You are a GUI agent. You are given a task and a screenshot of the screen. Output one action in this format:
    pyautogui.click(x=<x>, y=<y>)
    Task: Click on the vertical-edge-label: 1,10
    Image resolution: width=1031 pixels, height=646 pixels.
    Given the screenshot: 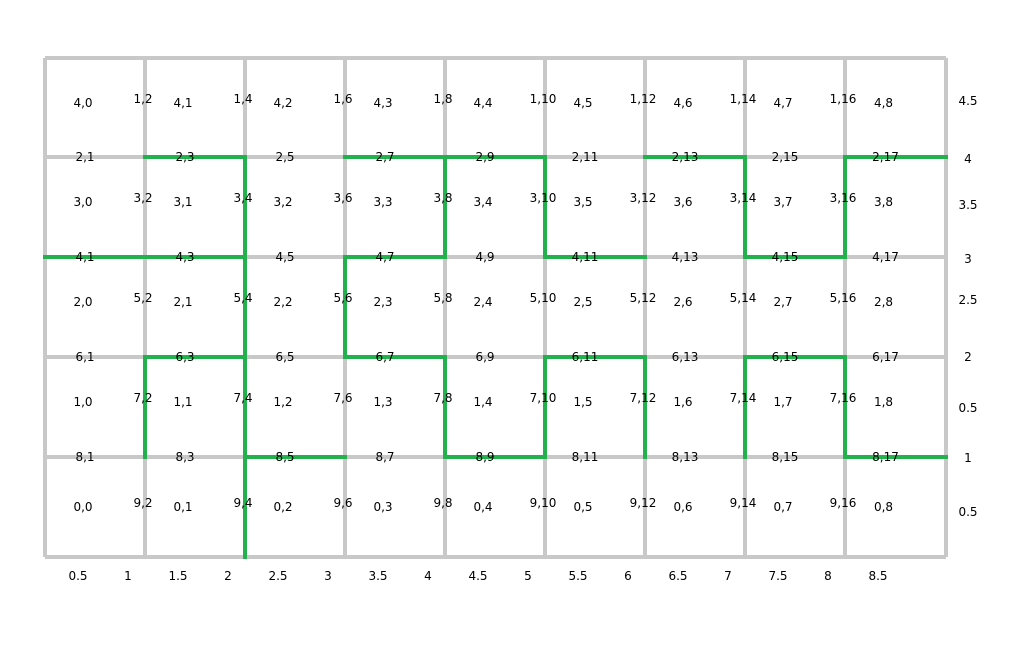 What is the action you would take?
    pyautogui.click(x=543, y=99)
    